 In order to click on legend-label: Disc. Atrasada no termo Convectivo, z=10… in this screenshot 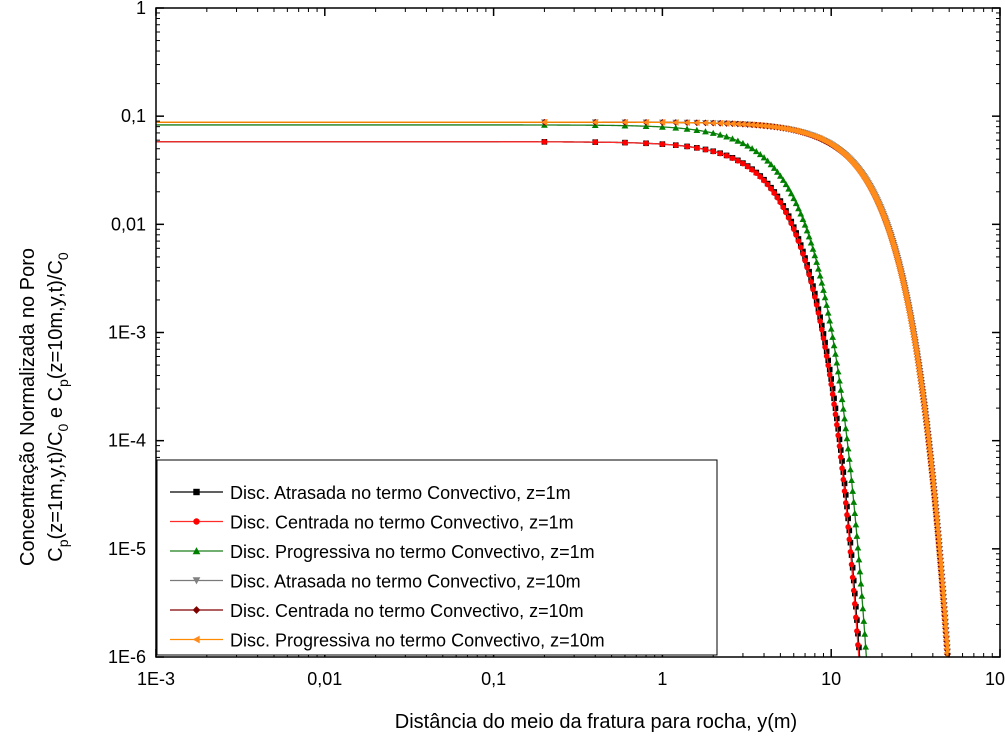, I will do `click(405, 582)`.